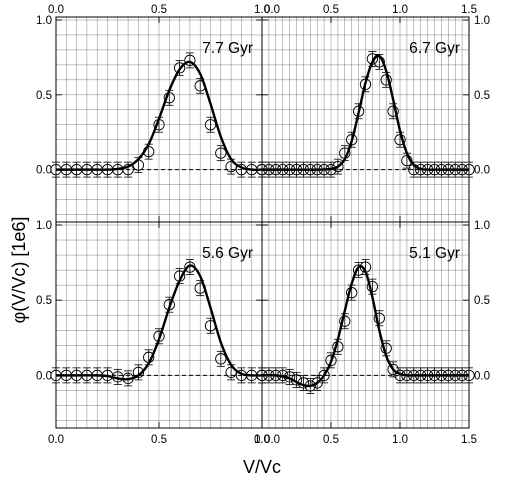 The image size is (510, 484). Describe the element at coordinates (227, 253) in the screenshot. I see `panel-age-label: 5.6 Gyr` at that location.